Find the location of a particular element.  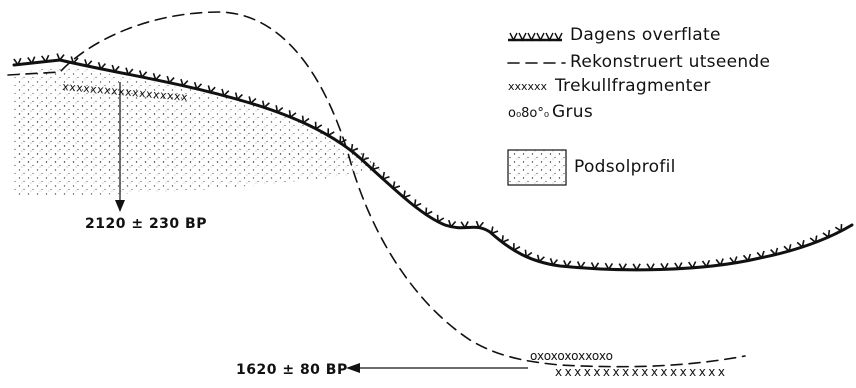

lower-date-label: 1620 ± 80 BP is located at coordinates (292, 370).